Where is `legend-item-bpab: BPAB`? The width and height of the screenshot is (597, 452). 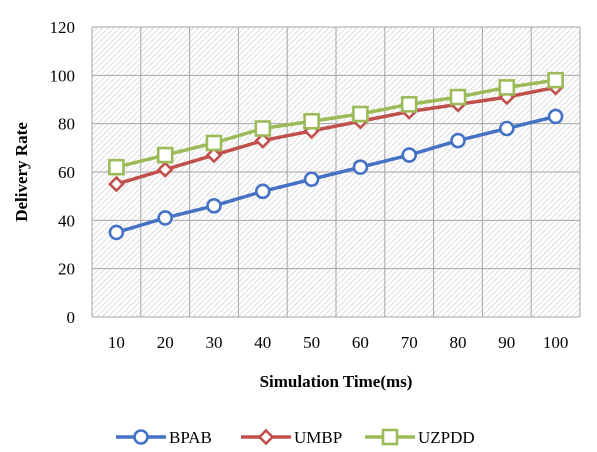
legend-item-bpab: BPAB is located at coordinates (164, 437).